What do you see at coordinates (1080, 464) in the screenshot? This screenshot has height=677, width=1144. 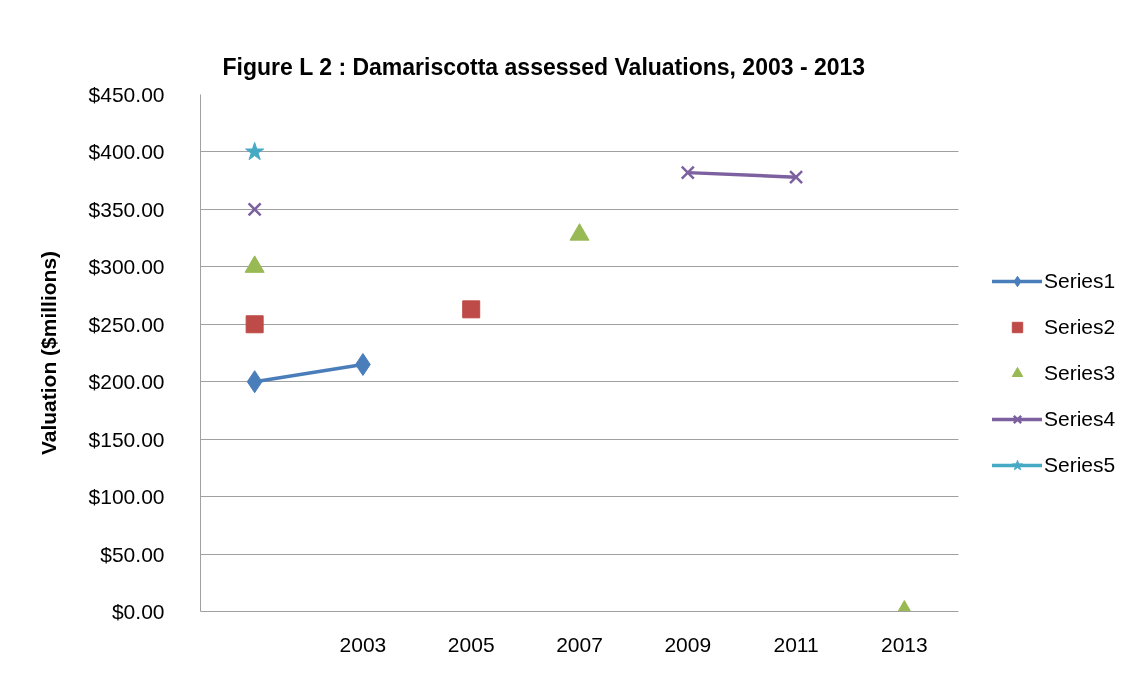 I see `legend-label: Series5` at bounding box center [1080, 464].